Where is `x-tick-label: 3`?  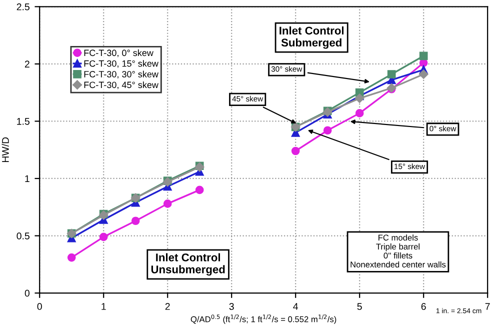 x-tick-label: 3 is located at coordinates (231, 306).